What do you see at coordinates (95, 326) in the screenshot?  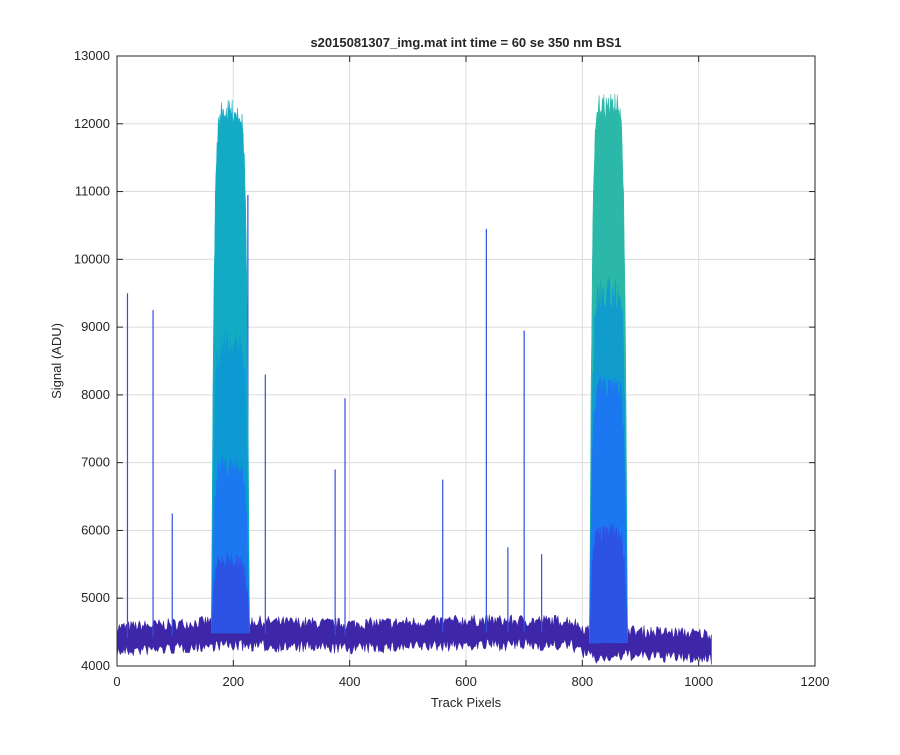 I see `y-tick-label: 9000` at bounding box center [95, 326].